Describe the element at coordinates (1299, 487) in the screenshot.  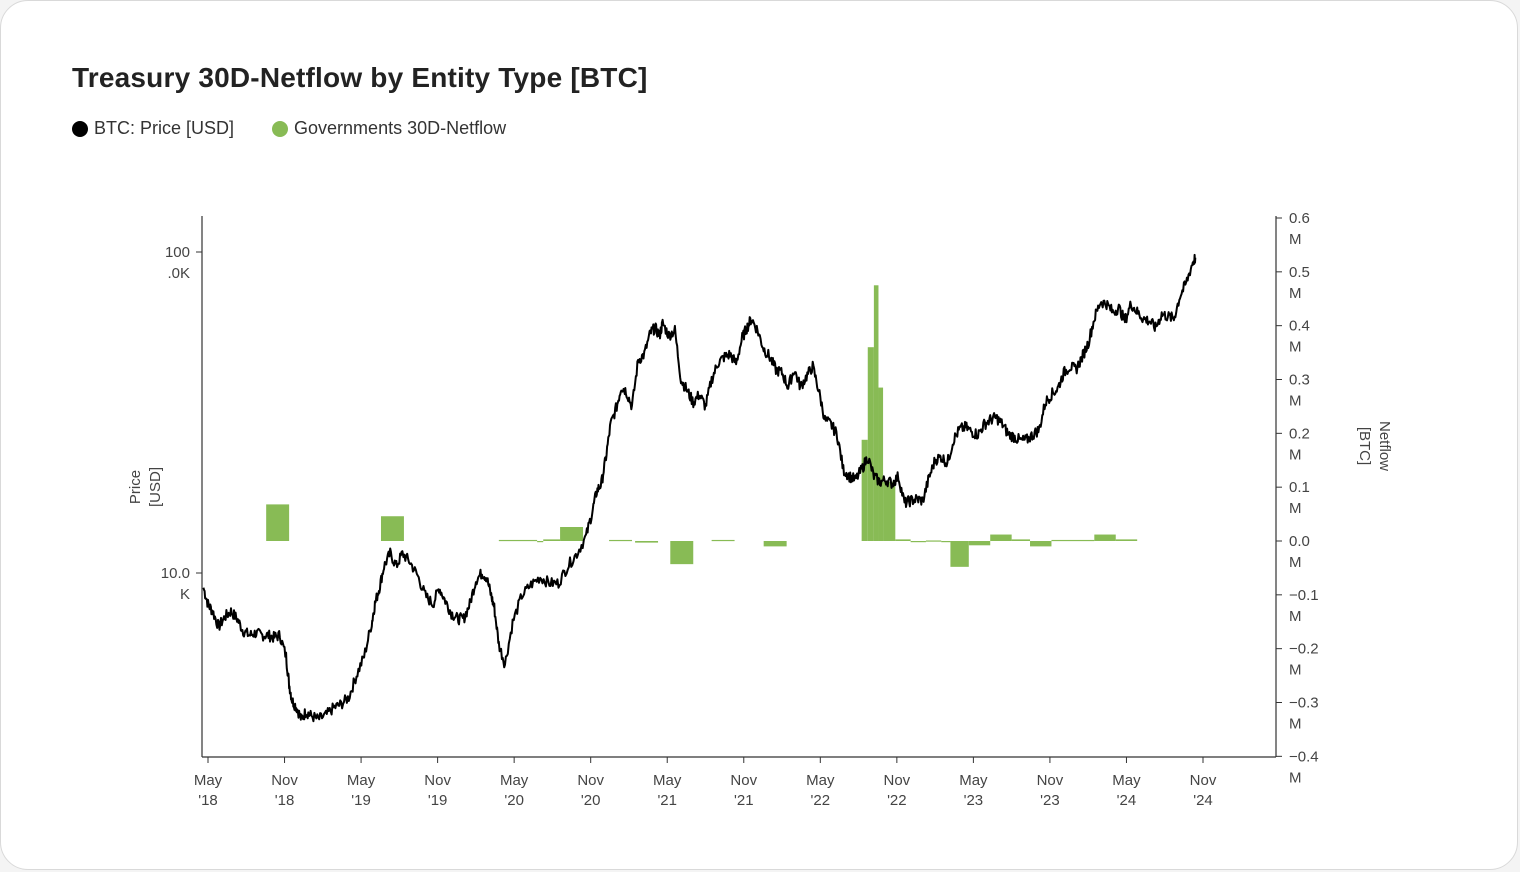
I see `right-tick-label: 0.1` at that location.